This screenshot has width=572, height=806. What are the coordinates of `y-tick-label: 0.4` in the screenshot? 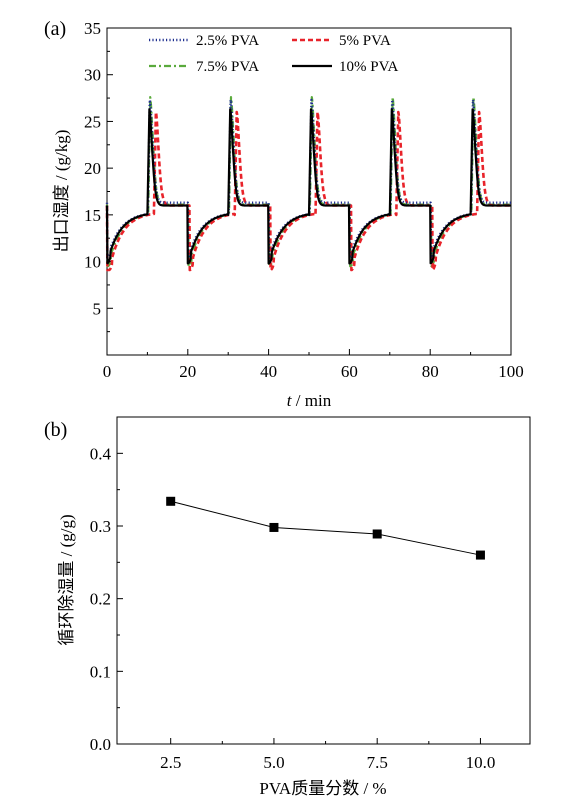 It's located at (101, 453).